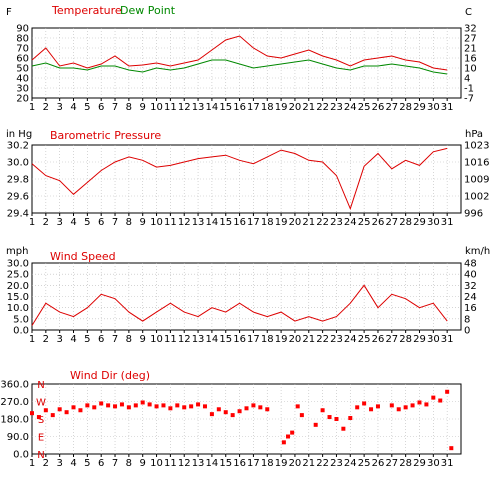 The height and width of the screenshot is (480, 500). I want to click on y-tick-label: 29.4, so click(18, 214).